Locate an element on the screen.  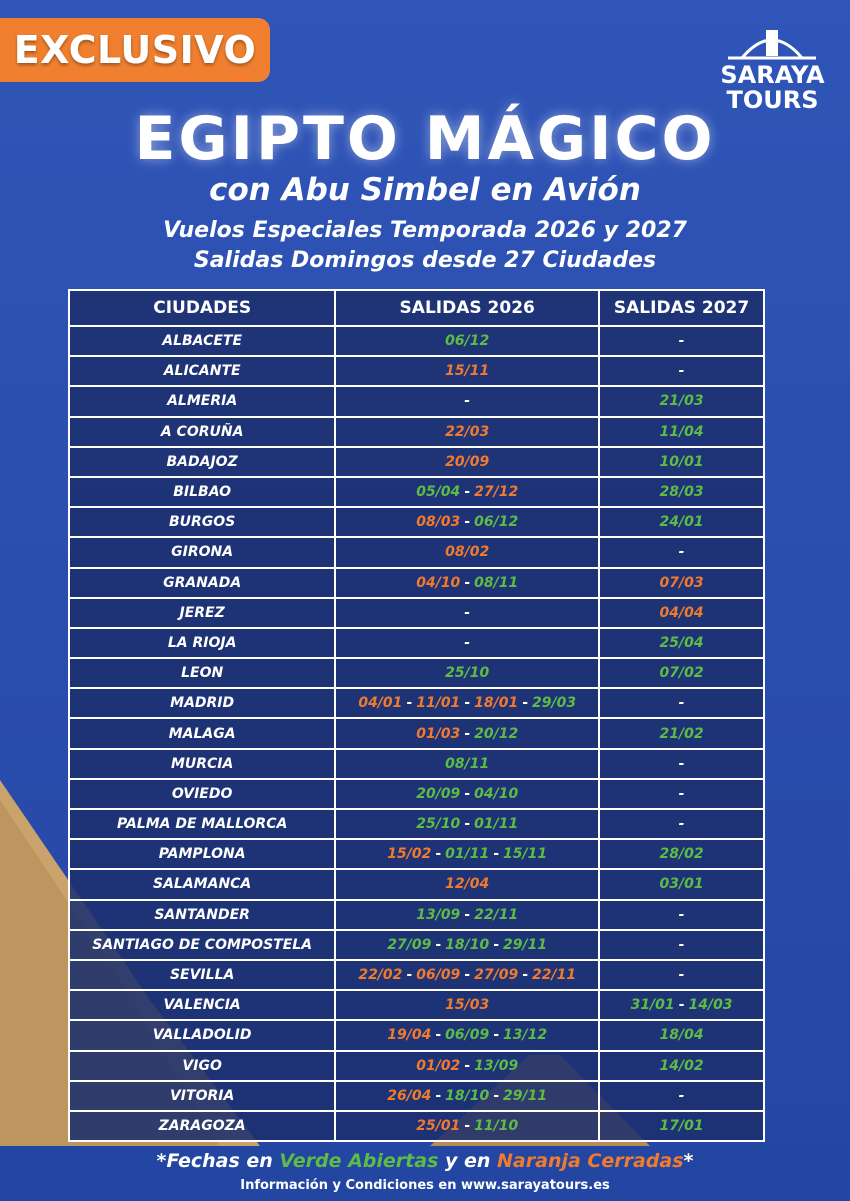
dates-cell: 15/02-01/11-15/11 is located at coordinates (467, 854).